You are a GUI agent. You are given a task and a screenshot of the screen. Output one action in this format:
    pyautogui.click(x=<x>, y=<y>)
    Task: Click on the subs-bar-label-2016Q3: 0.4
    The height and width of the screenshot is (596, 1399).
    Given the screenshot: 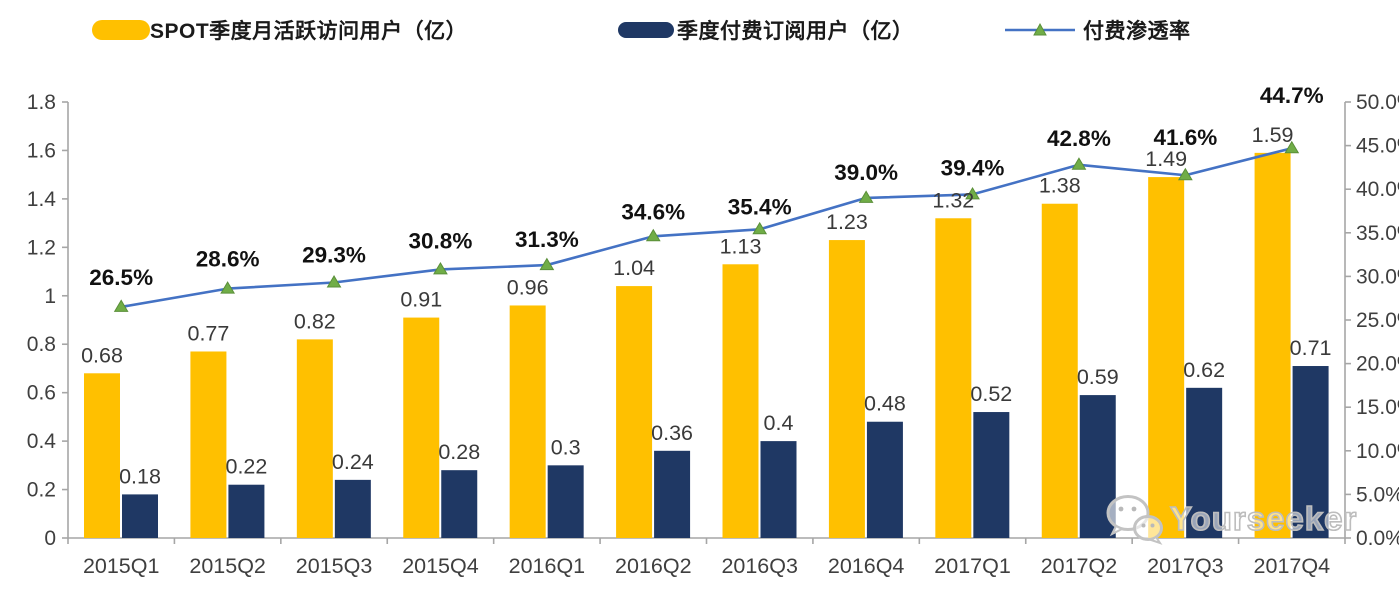 What is the action you would take?
    pyautogui.click(x=779, y=423)
    